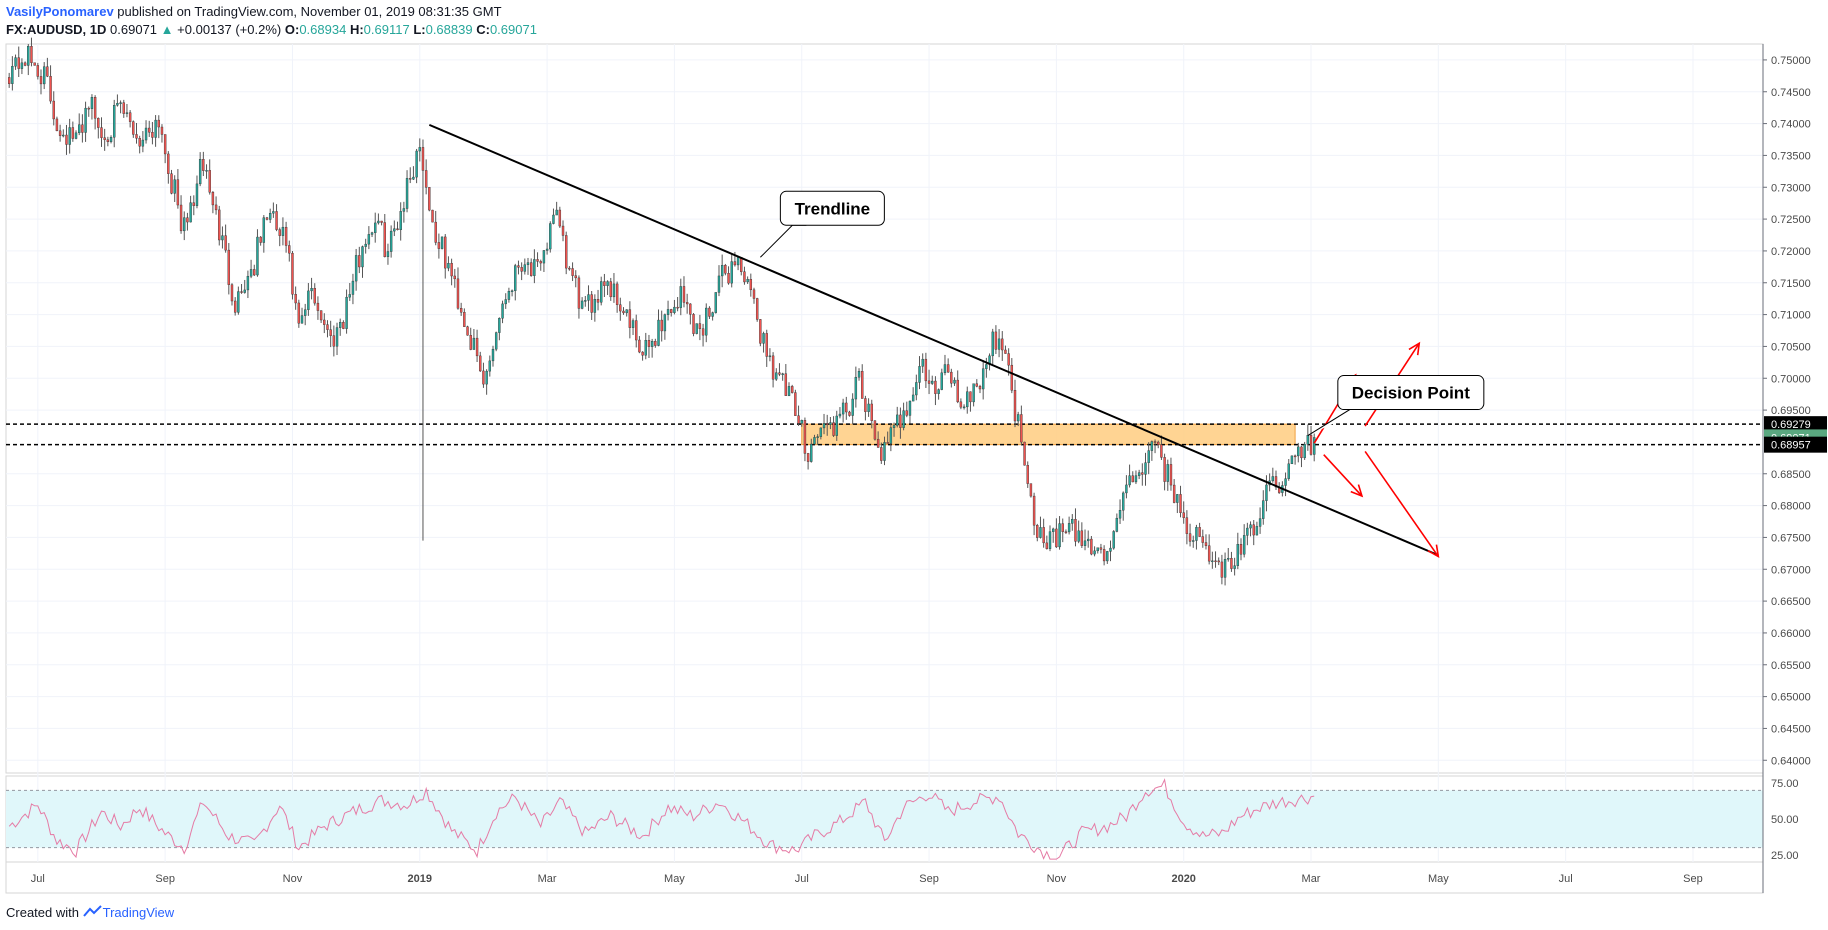 The image size is (1828, 930). I want to click on y-tick-label: 0.72000, so click(1791, 252).